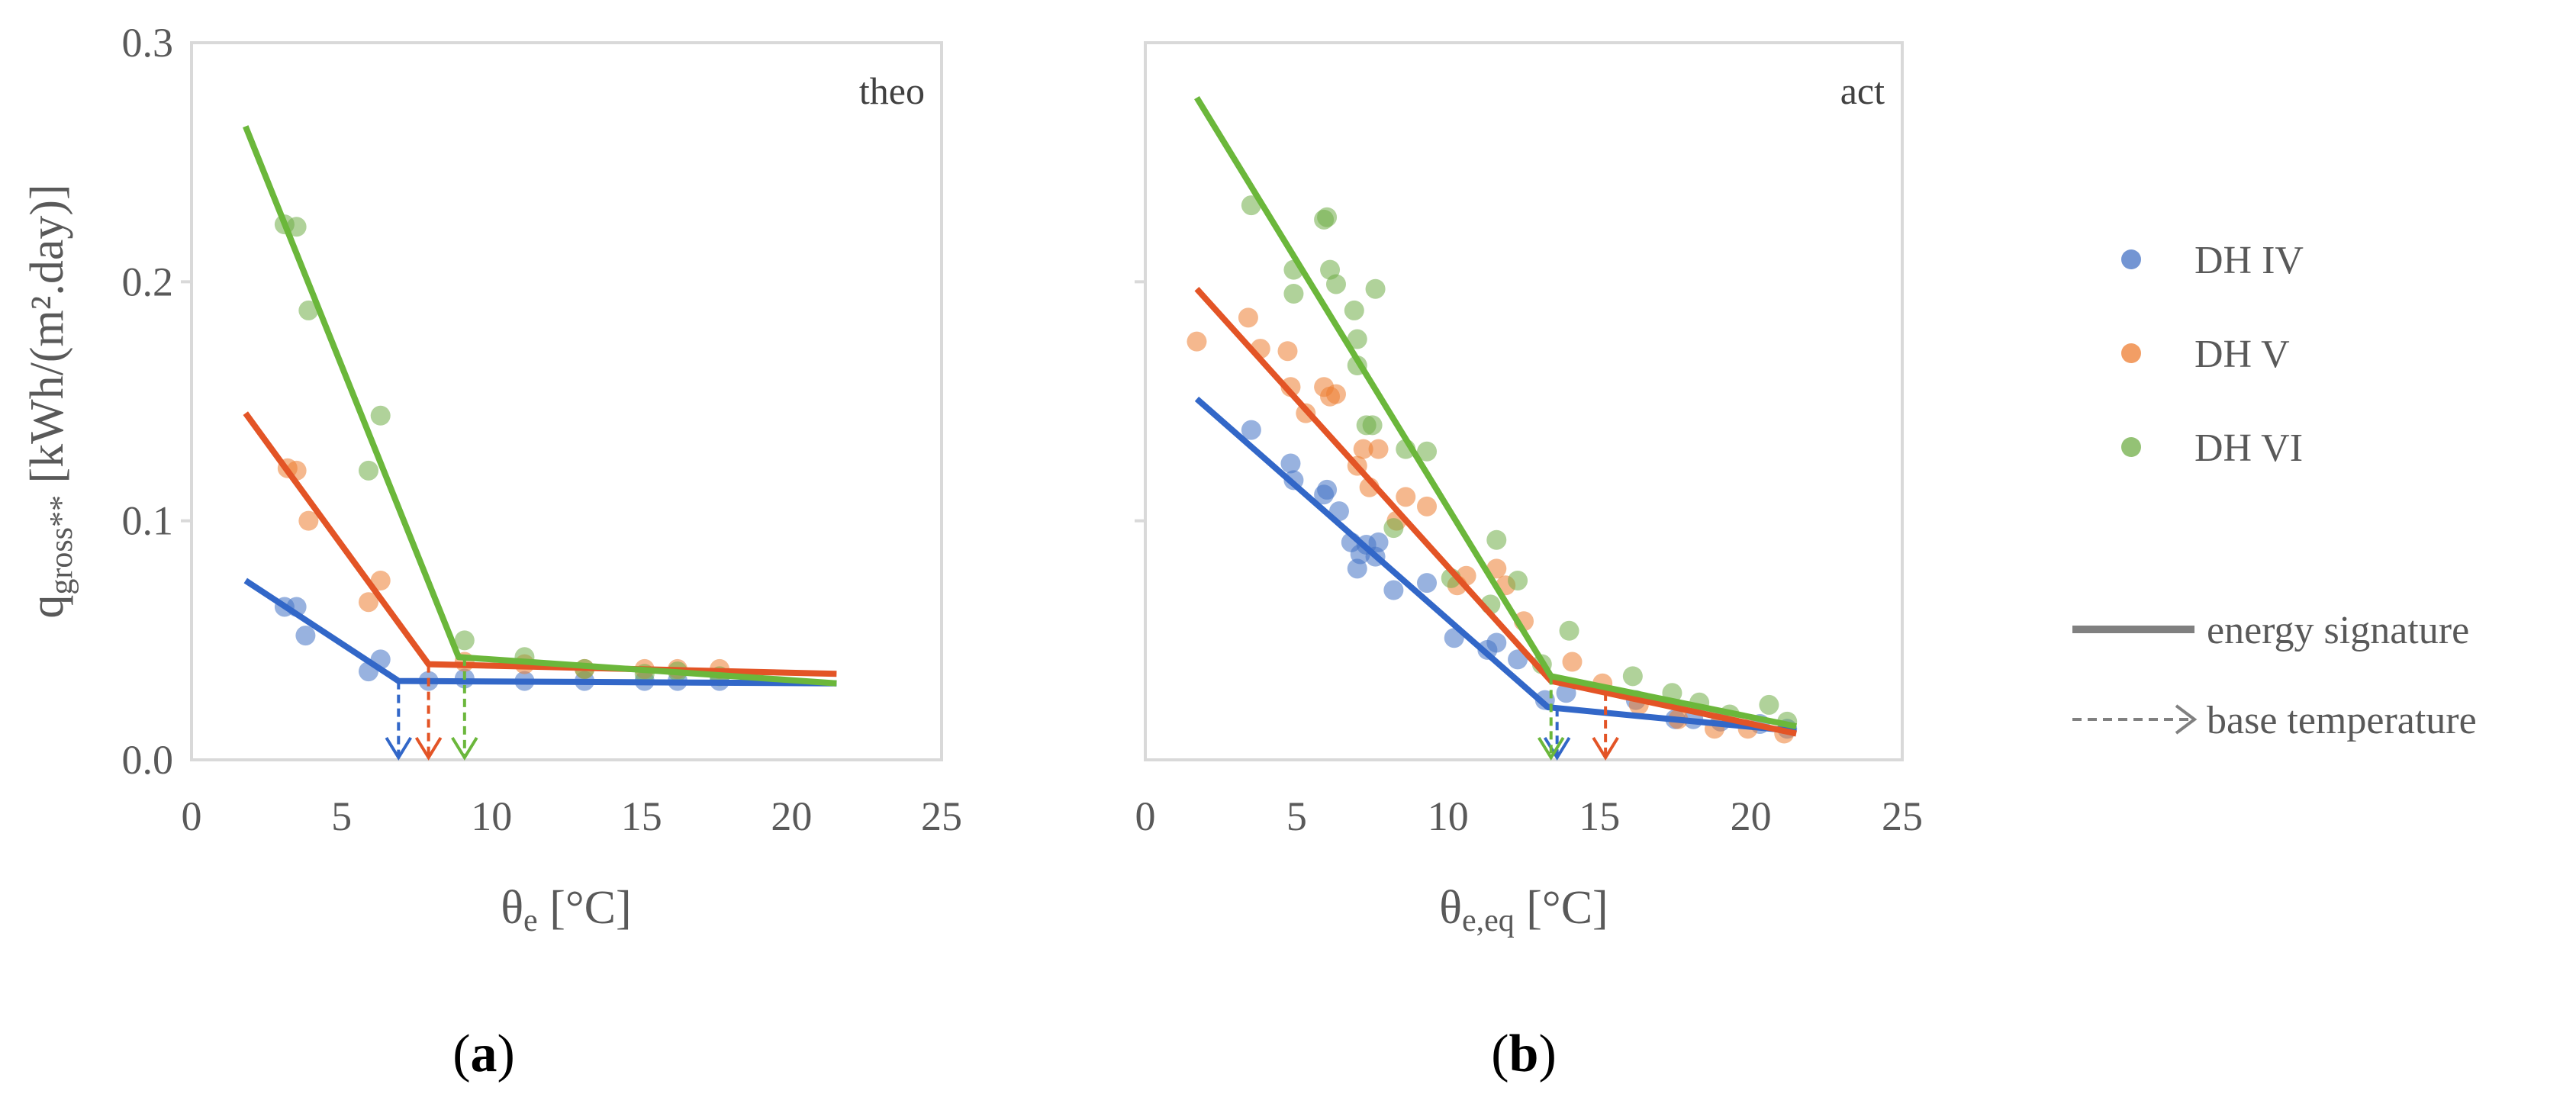  I want to click on energy-signature-dh-iv, so click(1495, 565).